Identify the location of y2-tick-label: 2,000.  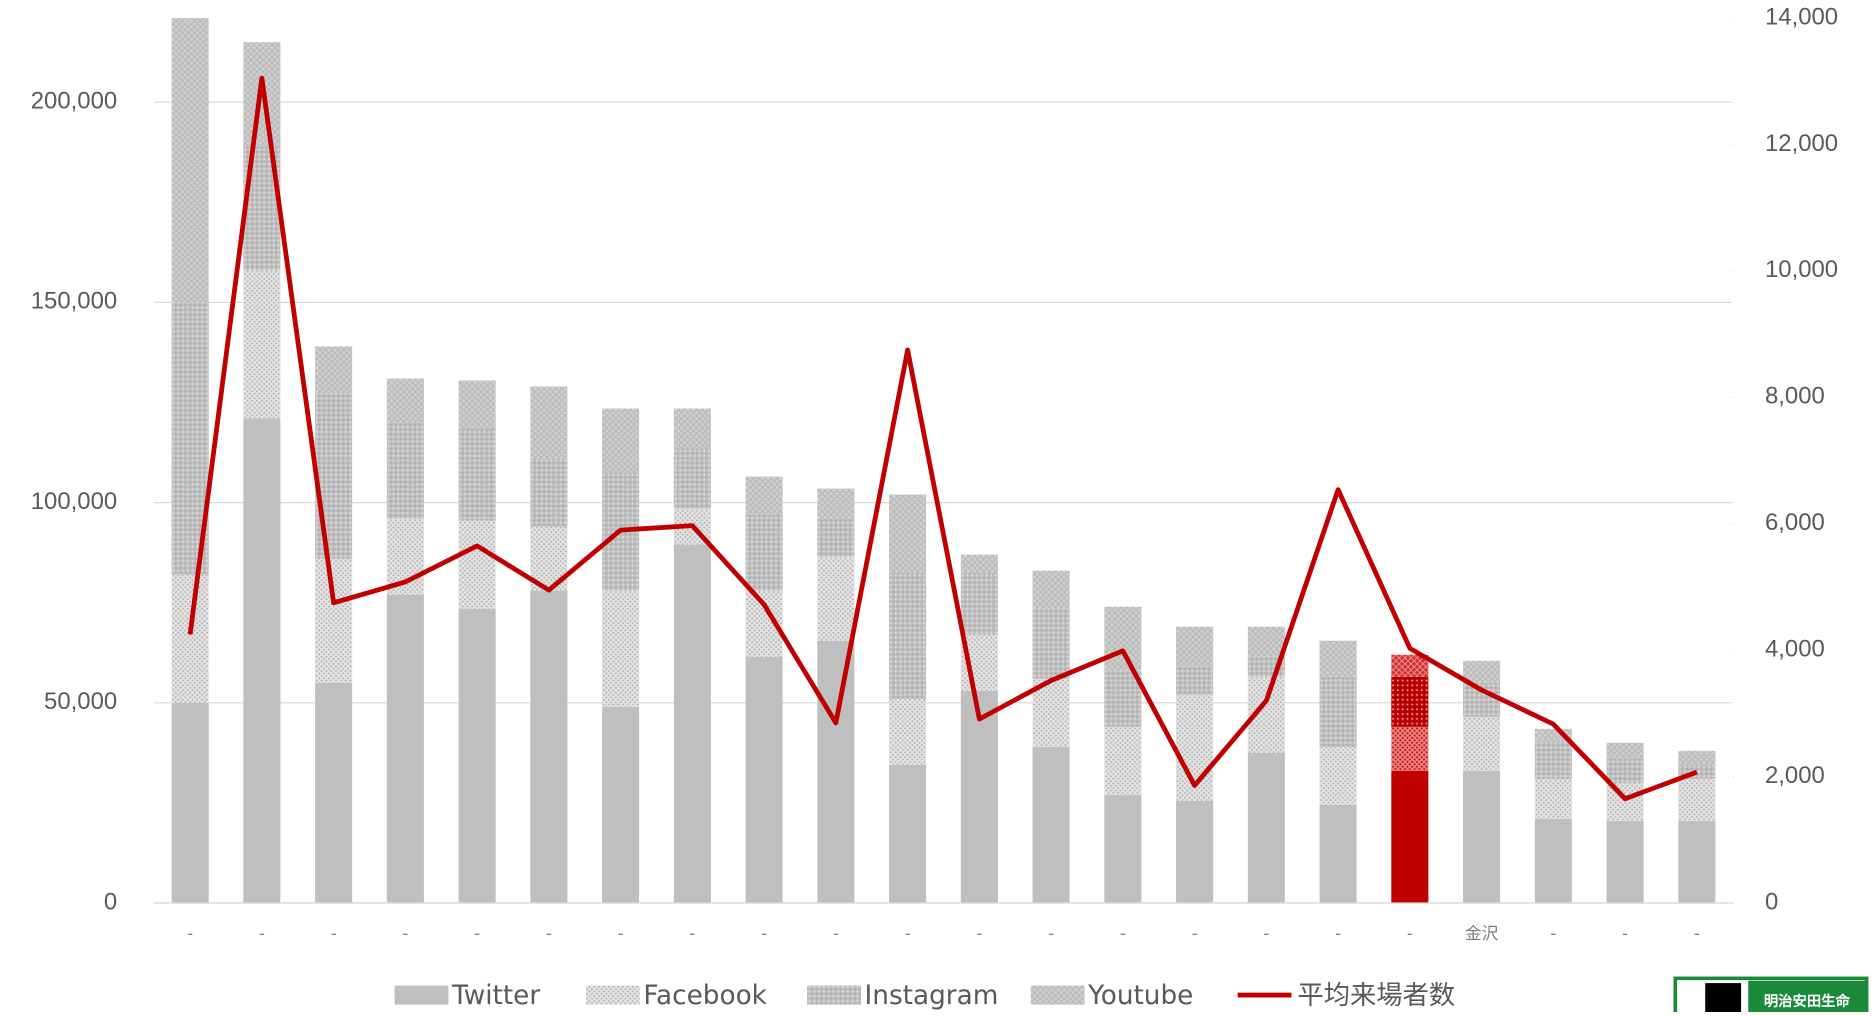
(1795, 775).